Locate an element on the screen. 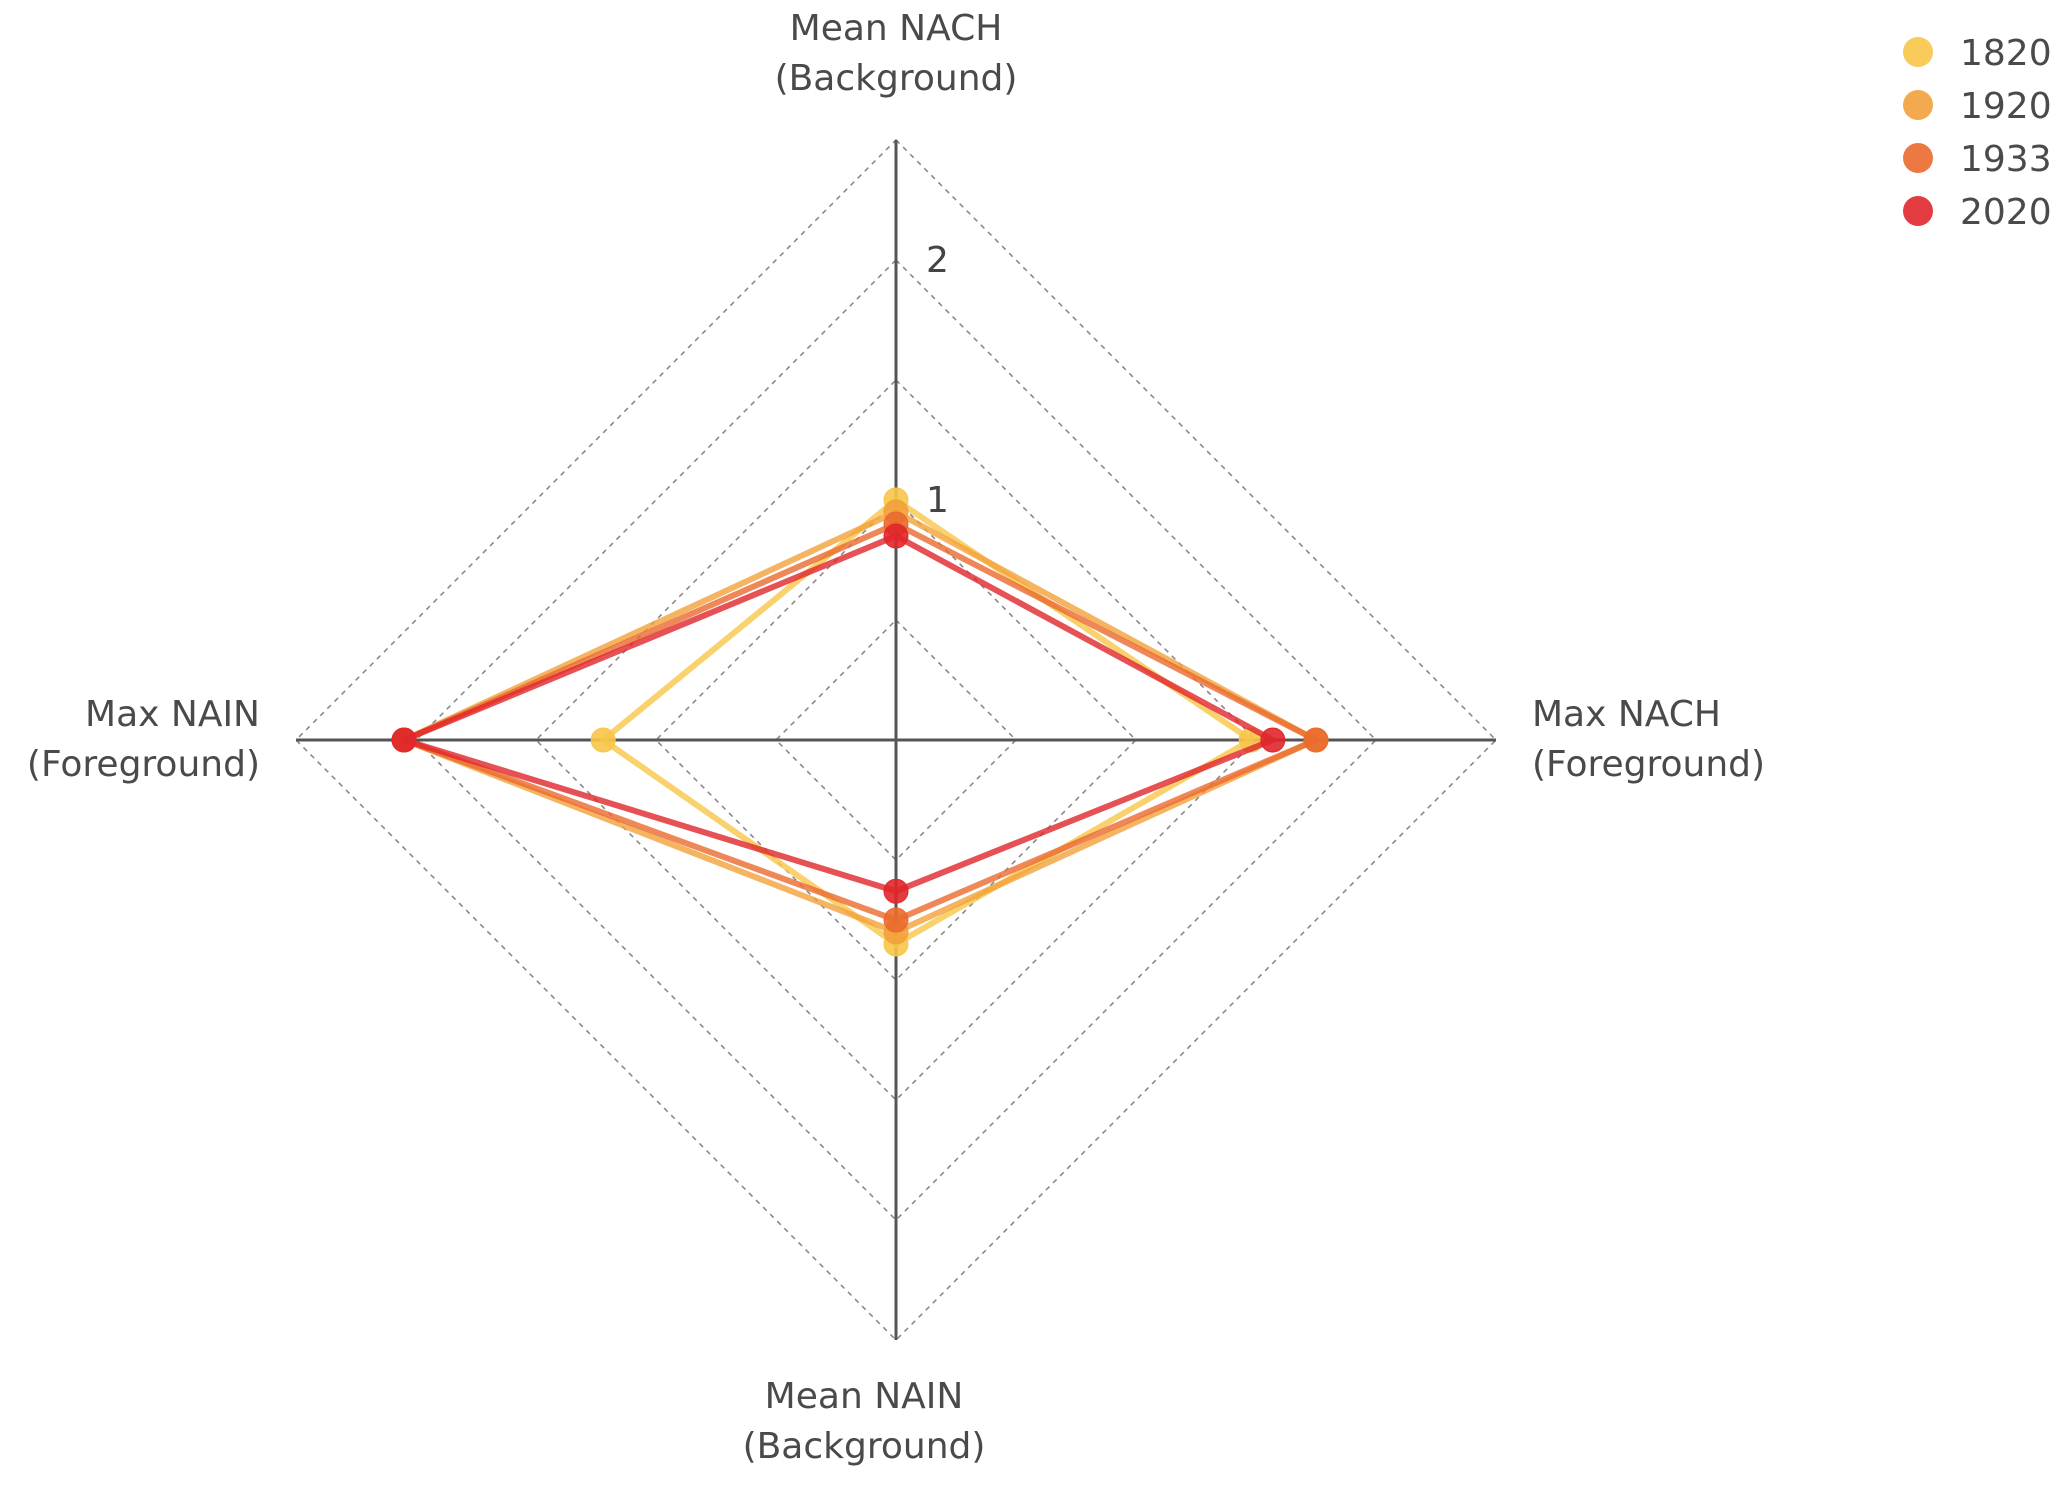 This screenshot has width=2072, height=1500. series-1933 is located at coordinates (860, 722).